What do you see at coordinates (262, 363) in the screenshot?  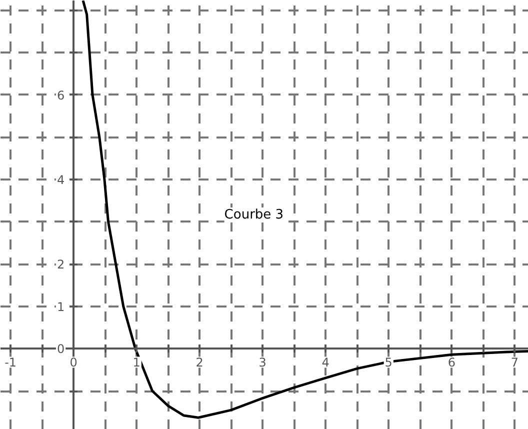 I see `x-tick-label: 3` at bounding box center [262, 363].